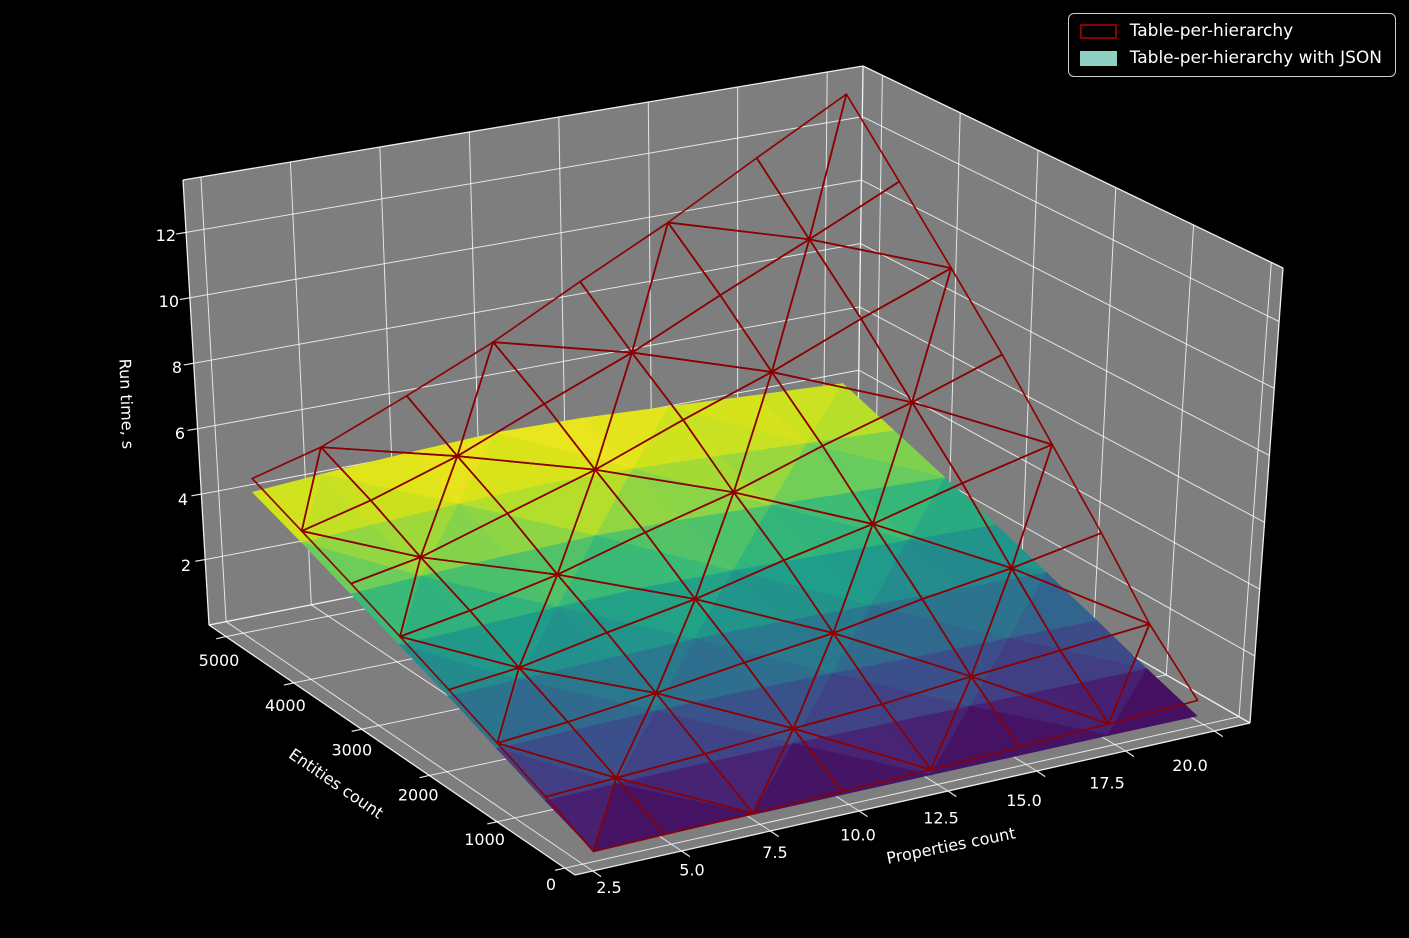  I want to click on legend-entry-surface: Table-per-hierarchy with JSON, so click(1230, 57).